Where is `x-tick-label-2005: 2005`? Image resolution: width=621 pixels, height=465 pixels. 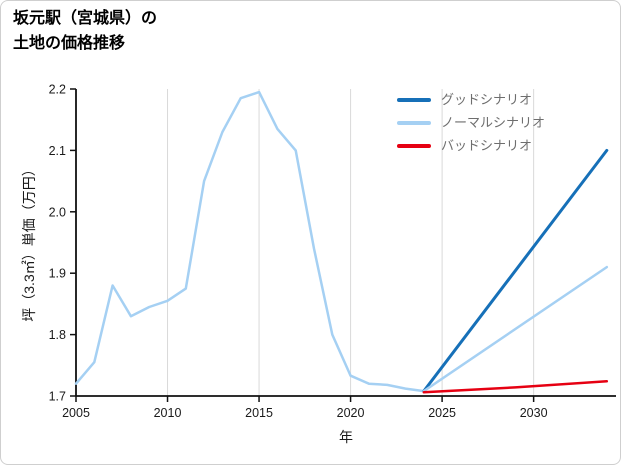 x-tick-label-2005: 2005 is located at coordinates (76, 413).